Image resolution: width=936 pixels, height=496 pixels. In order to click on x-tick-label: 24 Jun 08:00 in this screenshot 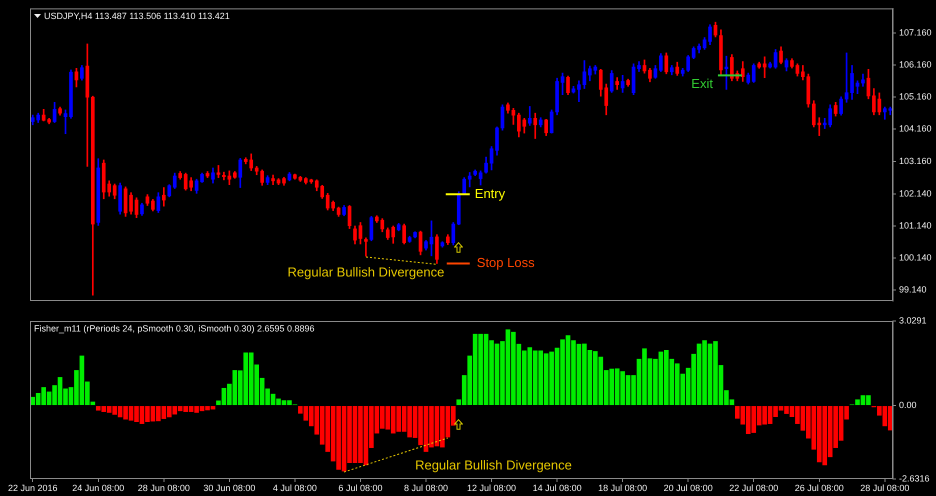, I will do `click(98, 487)`.